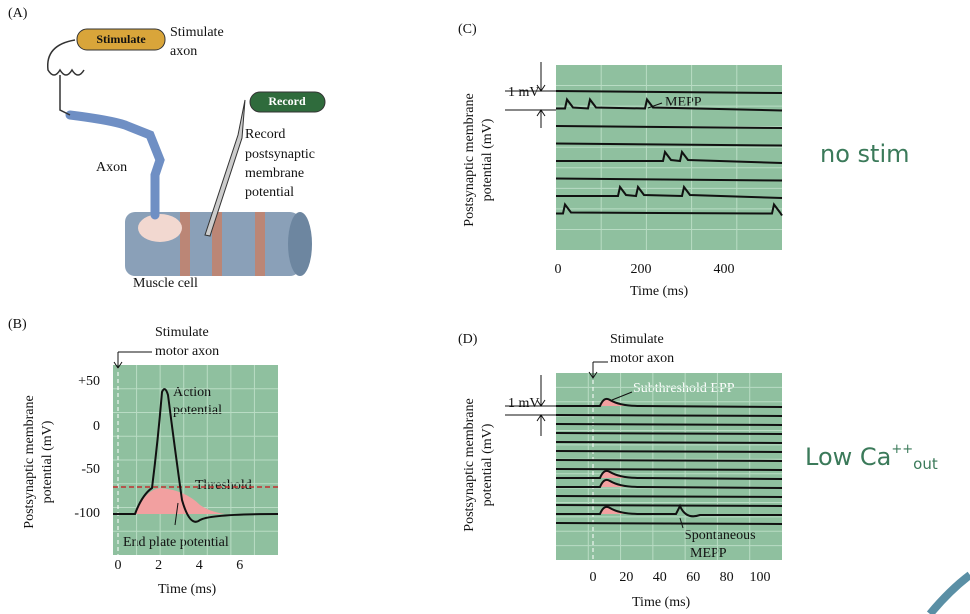  What do you see at coordinates (660, 577) in the screenshot?
I see `x-tick-label: 40` at bounding box center [660, 577].